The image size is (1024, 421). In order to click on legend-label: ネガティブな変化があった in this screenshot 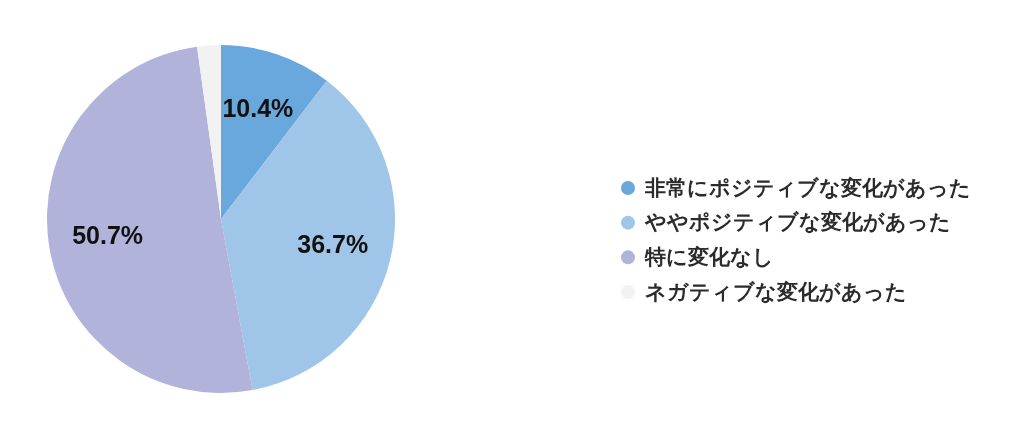, I will do `click(776, 291)`.